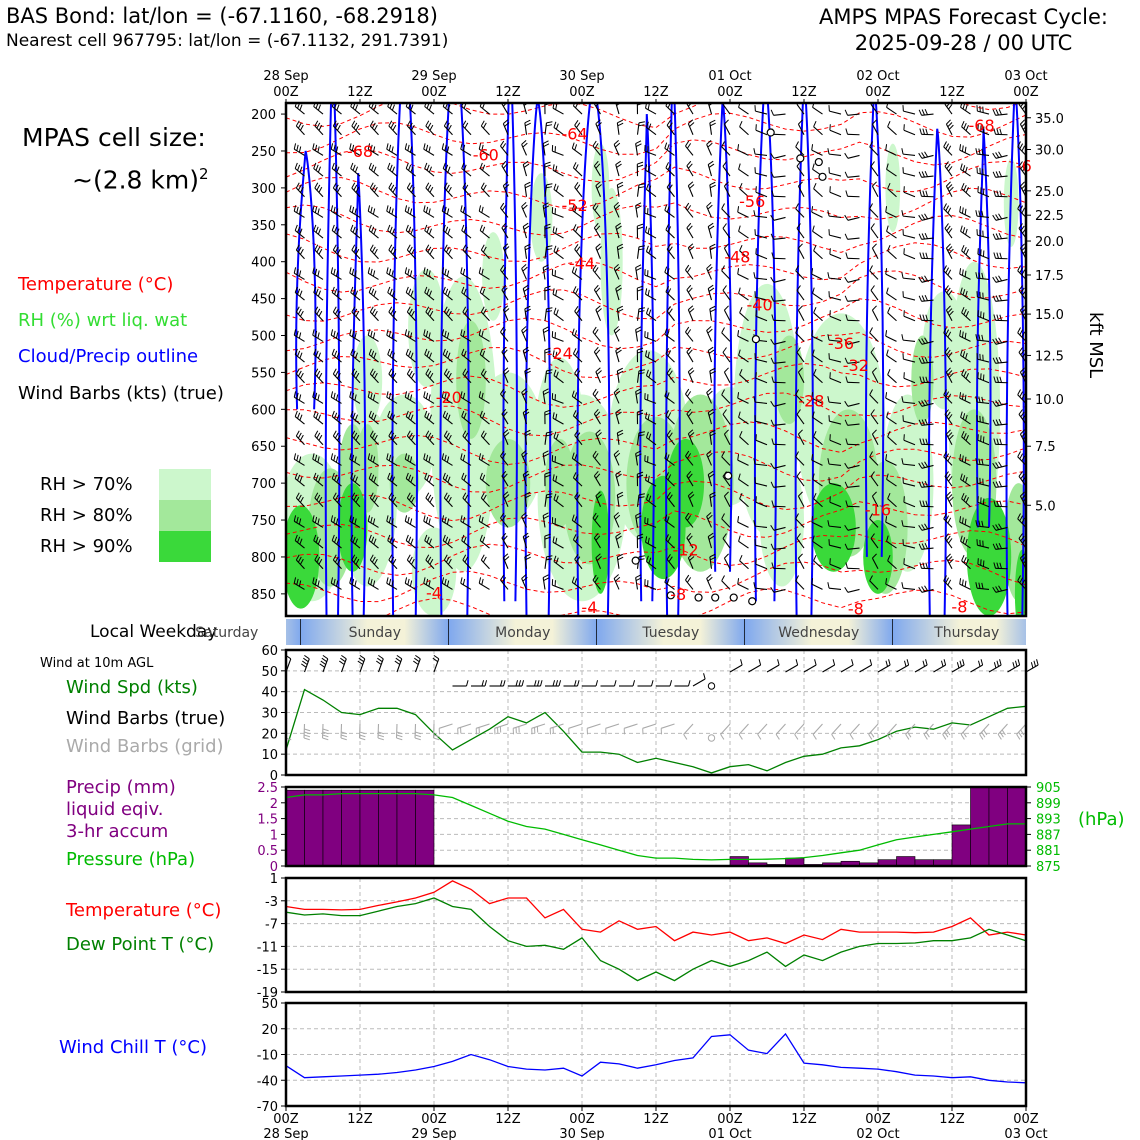  I want to click on pressure-tick-label: 500, so click(263, 337).